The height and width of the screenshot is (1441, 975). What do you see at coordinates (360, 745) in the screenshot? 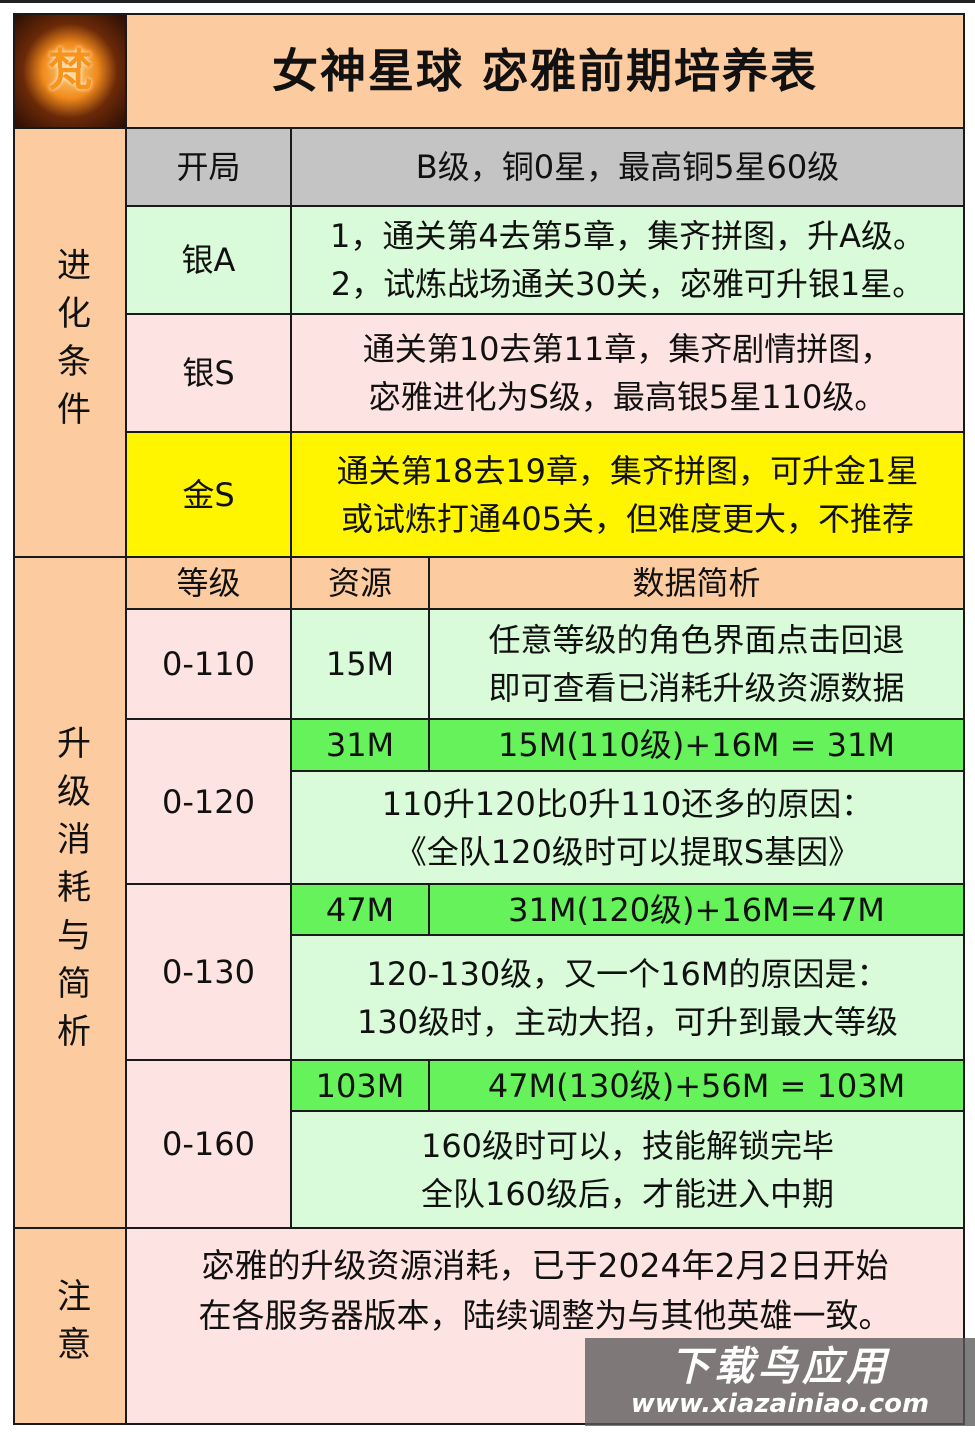
I see `resource-cell: 31M` at bounding box center [360, 745].